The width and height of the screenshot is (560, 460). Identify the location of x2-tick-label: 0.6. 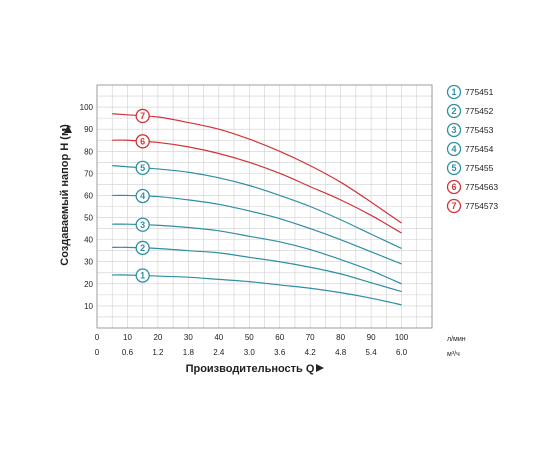
(128, 352).